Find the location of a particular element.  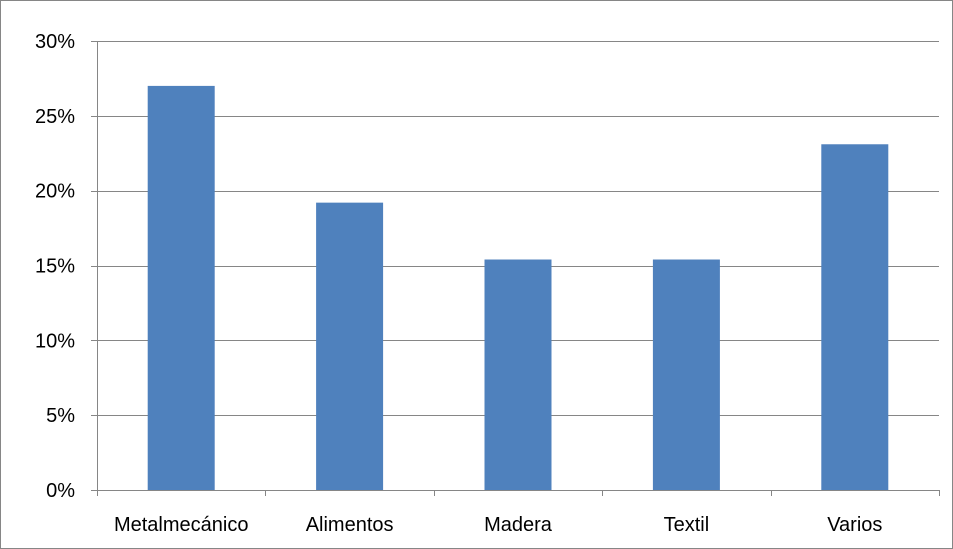

bar-textil is located at coordinates (686, 374).